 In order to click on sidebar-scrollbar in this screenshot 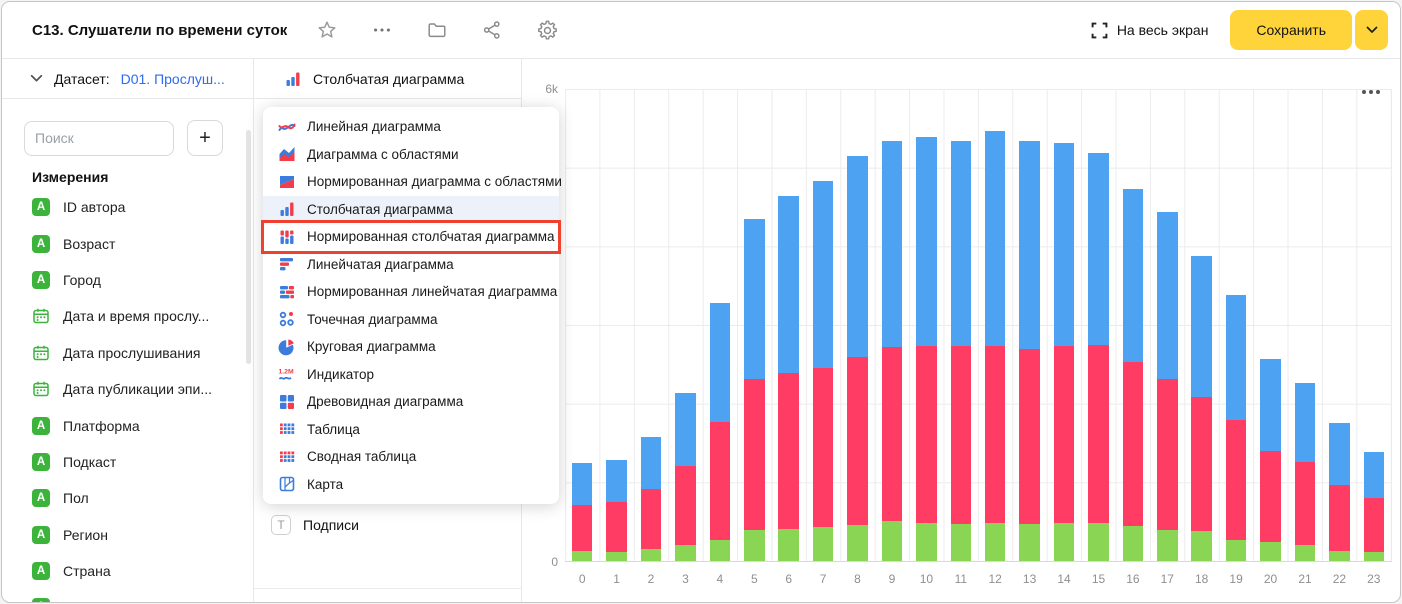, I will do `click(248, 247)`.